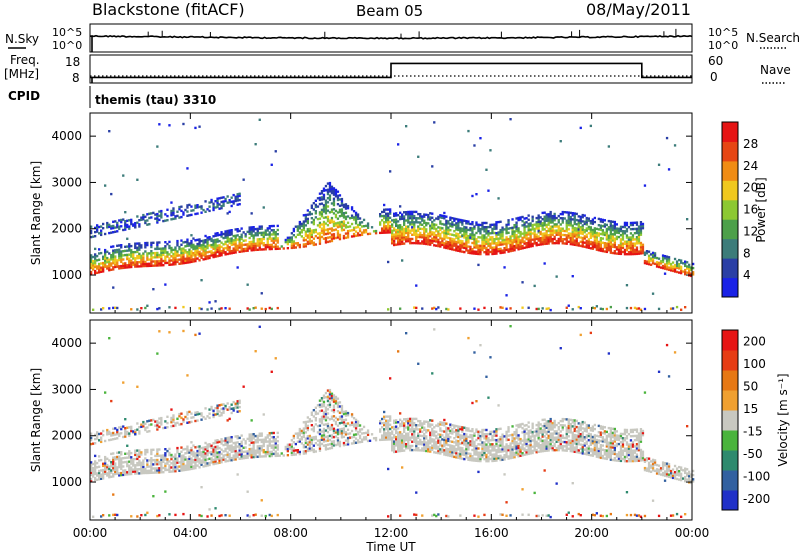  I want to click on scan-right-tick-bottom: 10^0, so click(723, 45).